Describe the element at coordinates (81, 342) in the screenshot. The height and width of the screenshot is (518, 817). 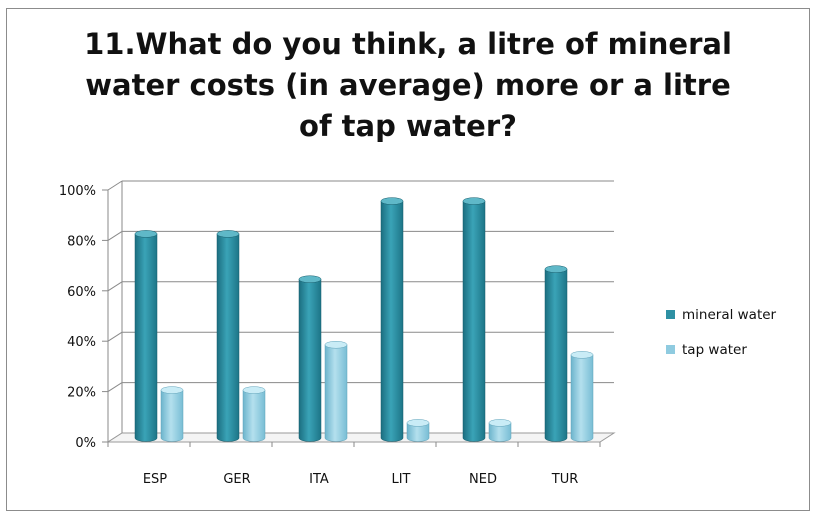
I see `y-tick-label: 40%` at that location.